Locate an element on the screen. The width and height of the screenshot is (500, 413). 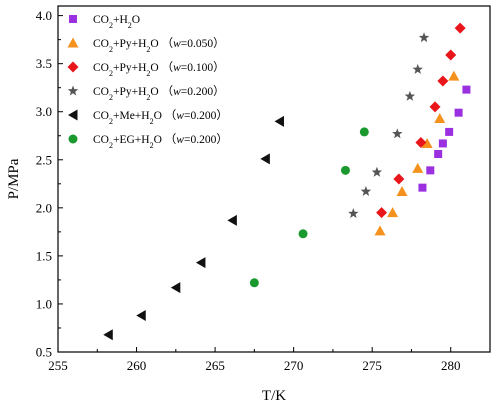
legend-label: CO2+H2O is located at coordinates (116, 22).